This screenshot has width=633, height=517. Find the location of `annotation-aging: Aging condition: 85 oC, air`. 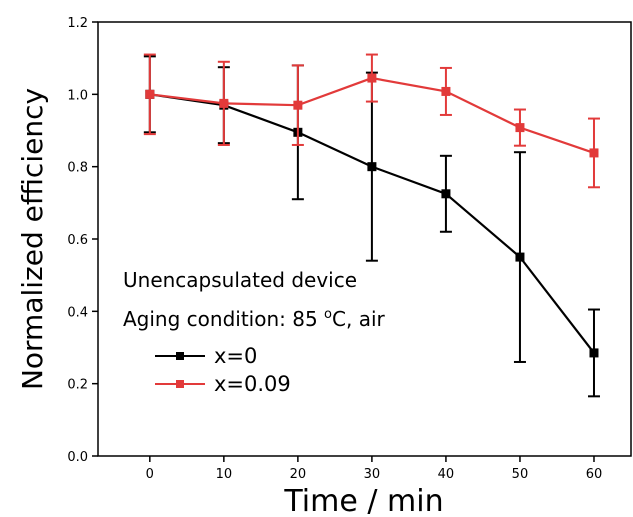

annotation-aging: Aging condition: 85 oC, air is located at coordinates (254, 319).